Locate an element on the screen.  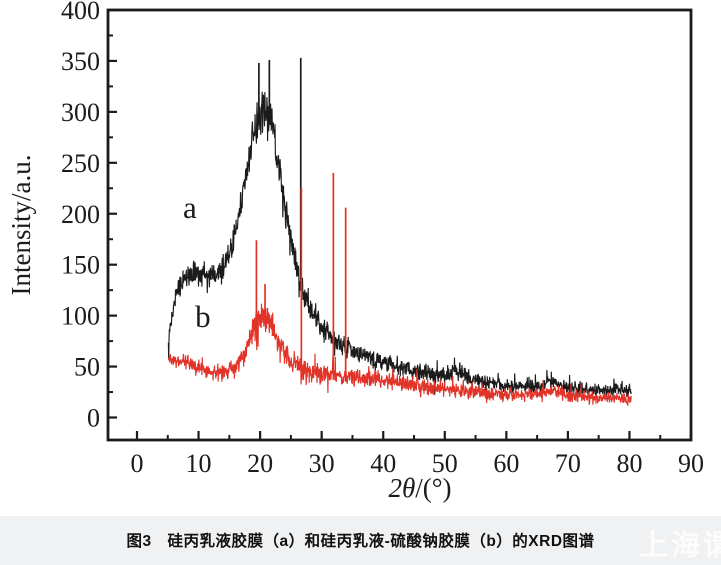
x-tick-label: 50 is located at coordinates (445, 463).